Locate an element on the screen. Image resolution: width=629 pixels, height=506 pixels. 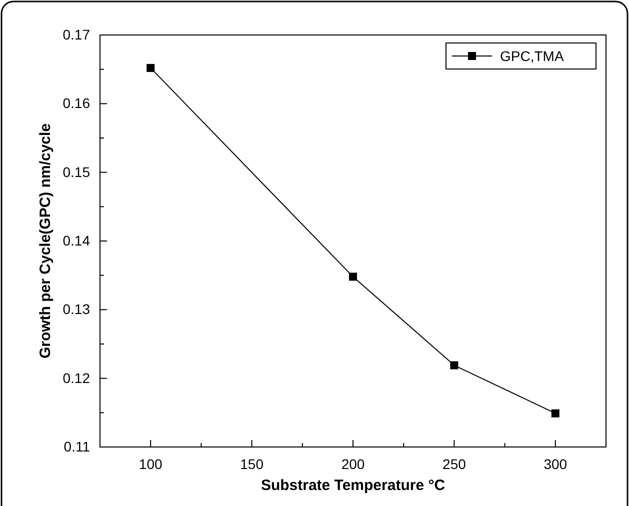
x-tick-label: 150 is located at coordinates (252, 464).